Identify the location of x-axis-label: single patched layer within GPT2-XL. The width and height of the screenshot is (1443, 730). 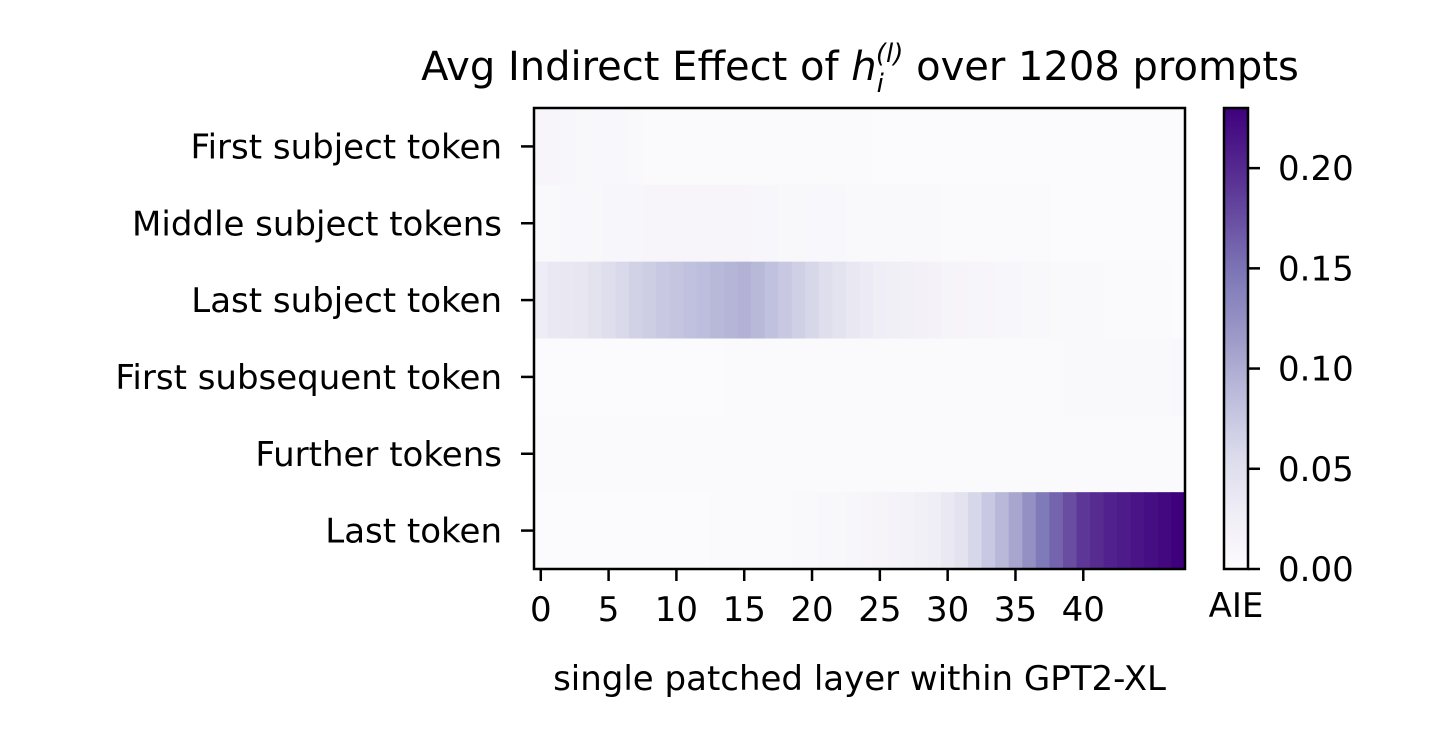
(859, 679).